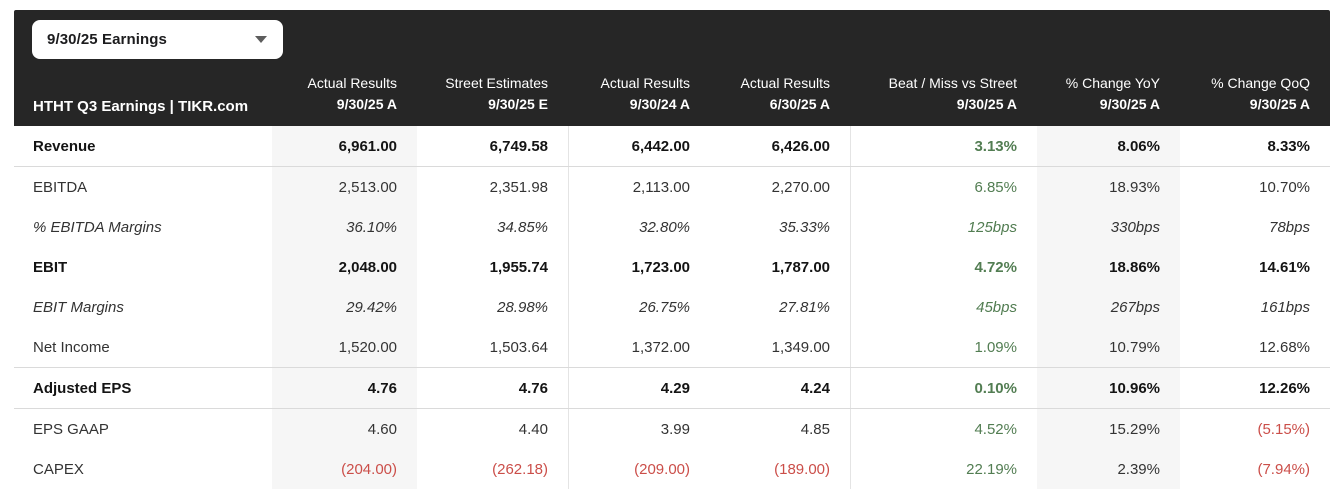 Image resolution: width=1341 pixels, height=491 pixels. I want to click on cell-beat-miss: 45bps, so click(943, 307).